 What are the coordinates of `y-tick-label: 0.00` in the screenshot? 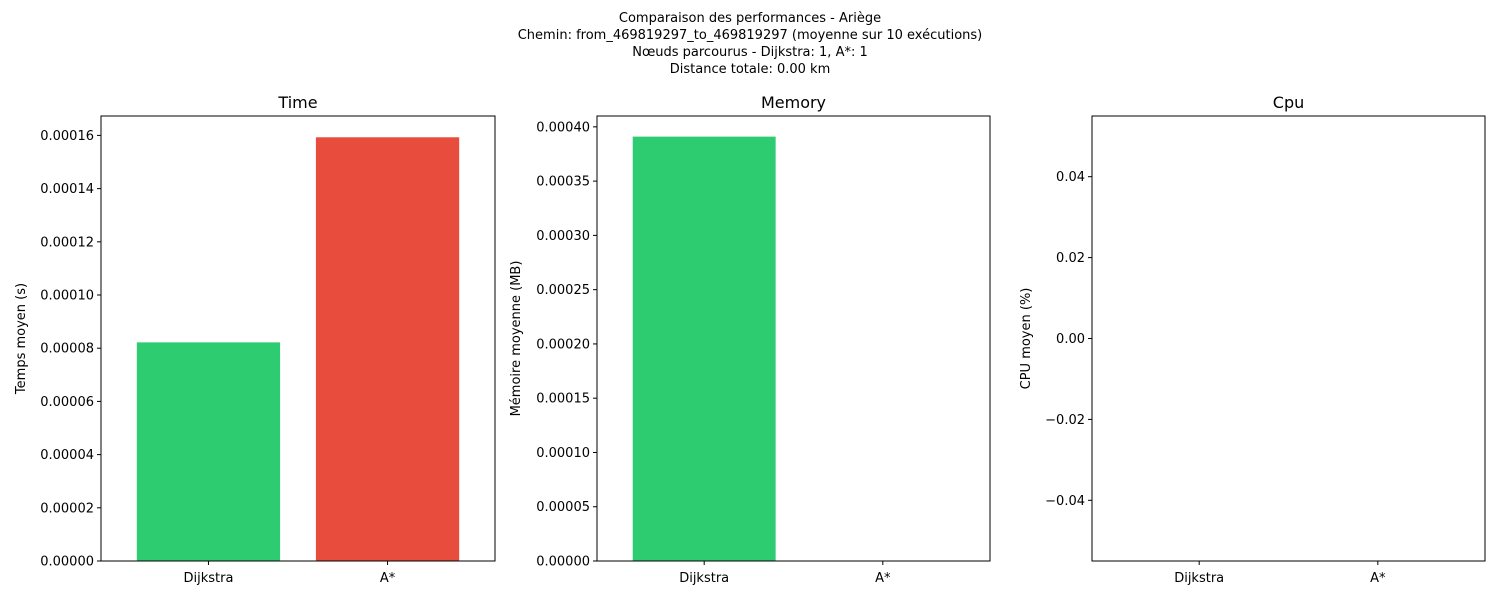 It's located at (1070, 339).